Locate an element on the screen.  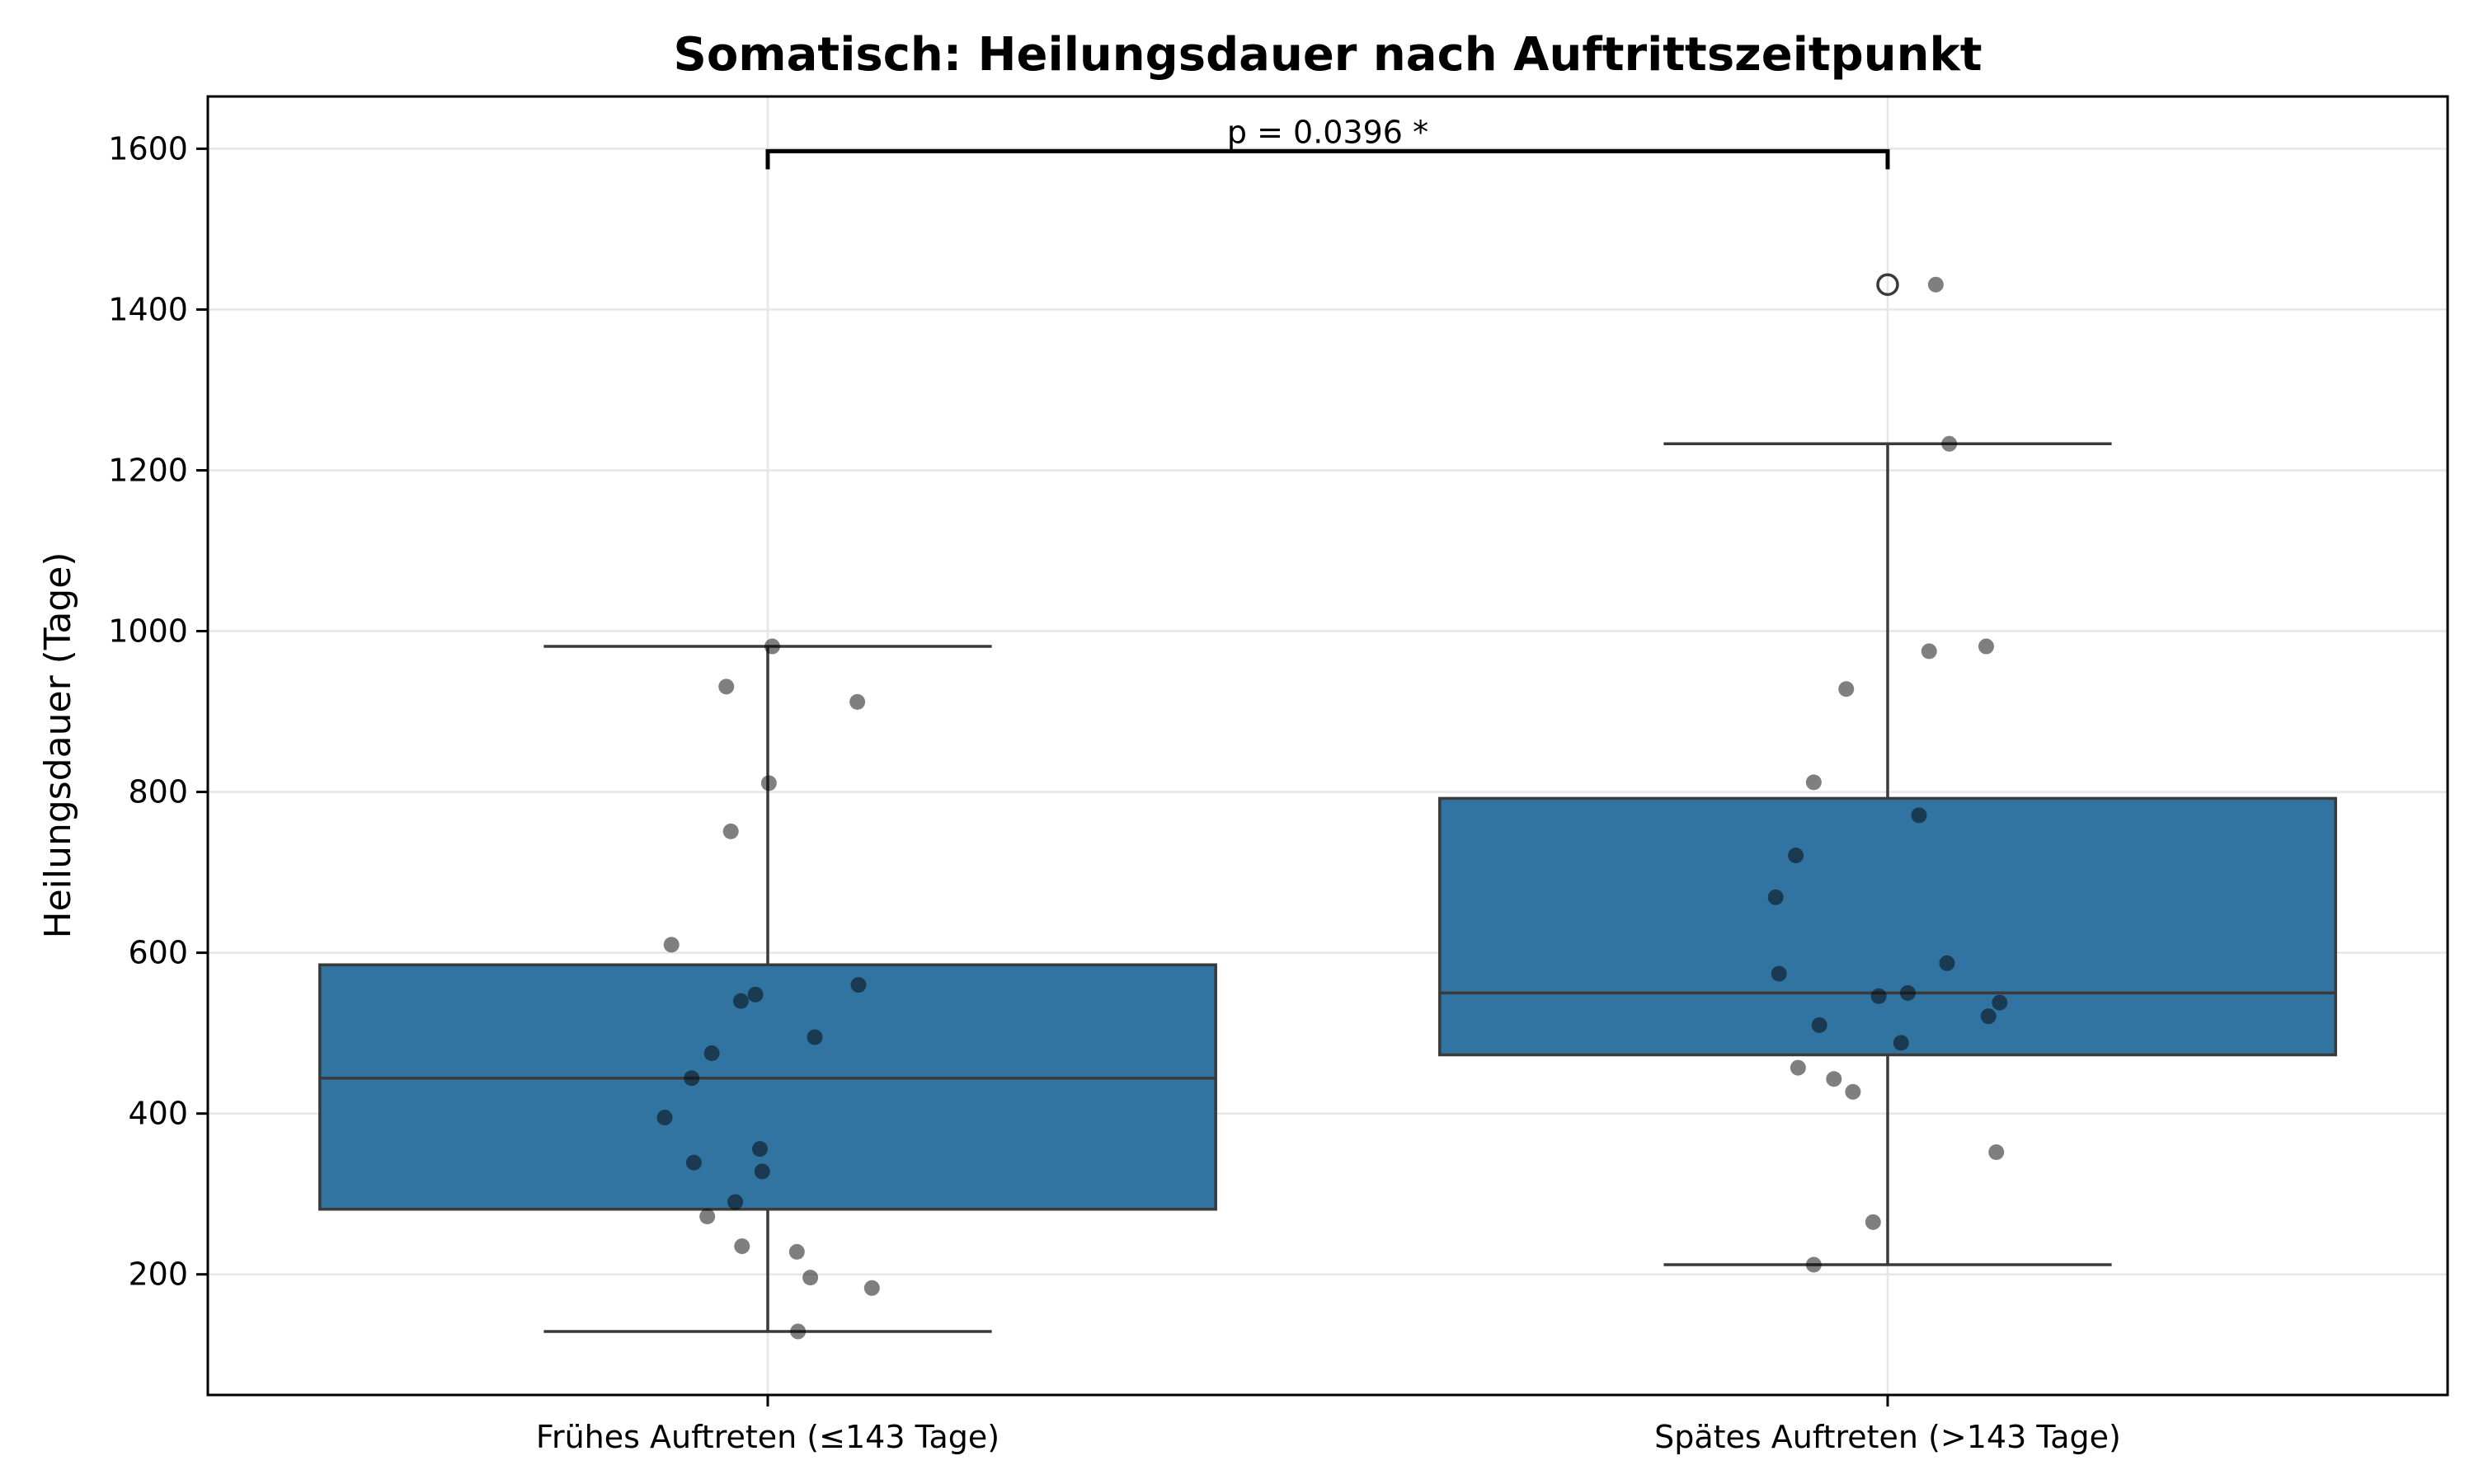
x-tick-label: Frühes Auftreten (≤143 Tage) is located at coordinates (767, 1437).